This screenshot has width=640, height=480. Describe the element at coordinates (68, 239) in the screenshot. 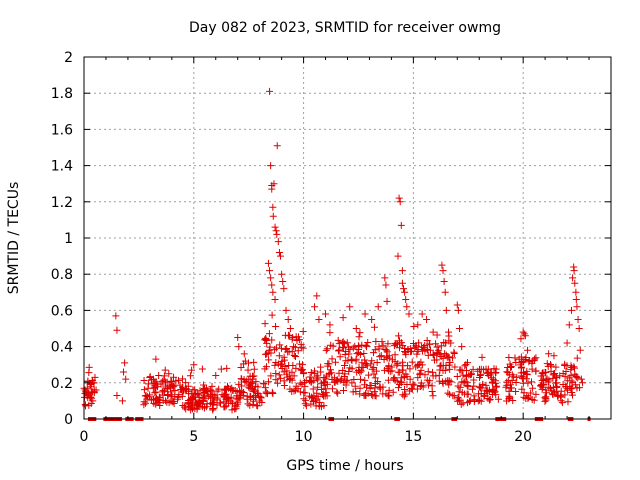

I see `y-tick-label: 1` at that location.